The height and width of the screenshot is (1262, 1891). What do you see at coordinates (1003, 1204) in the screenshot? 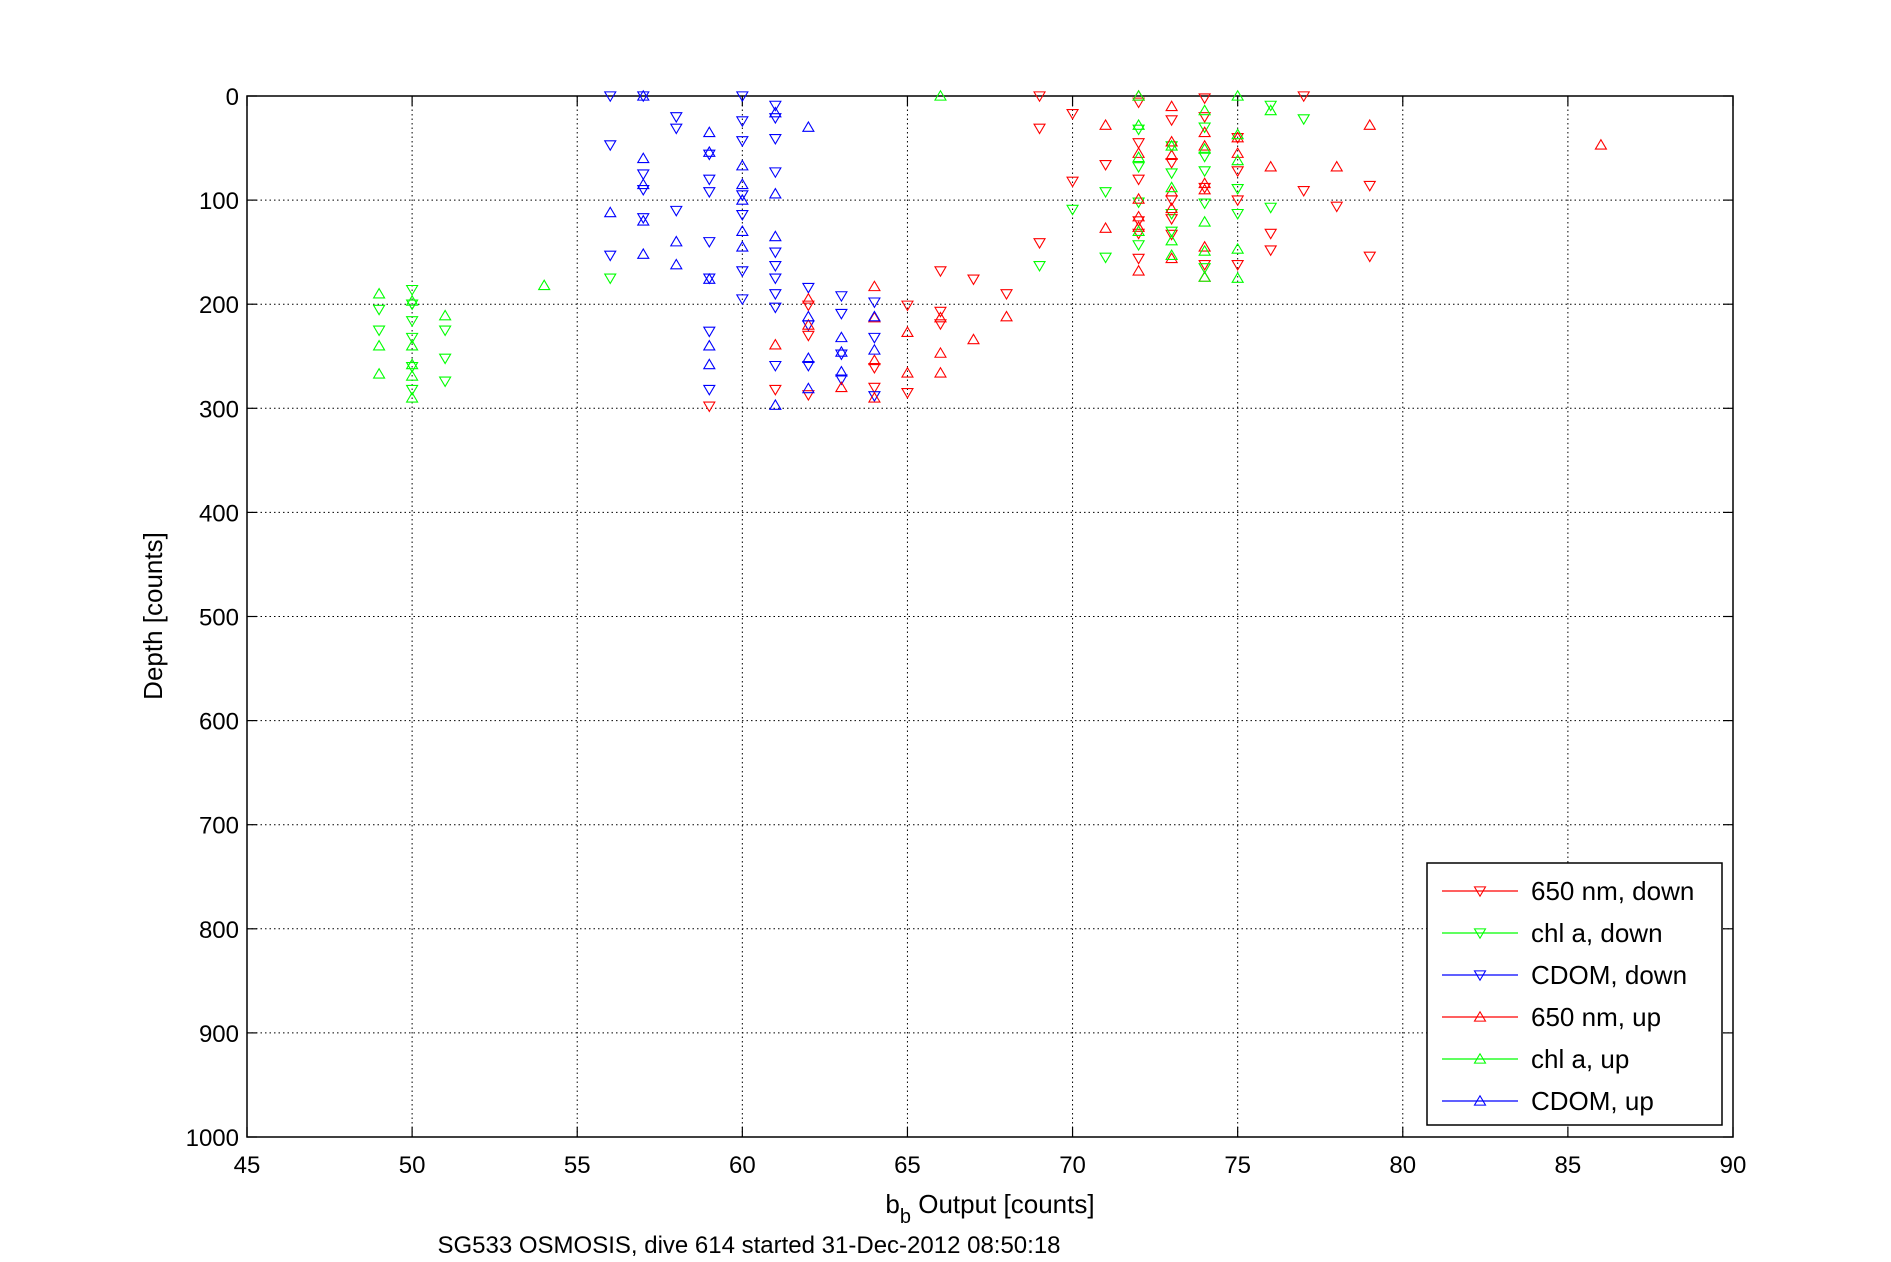
I see `x-axis-label-rest: Output [counts]` at bounding box center [1003, 1204].